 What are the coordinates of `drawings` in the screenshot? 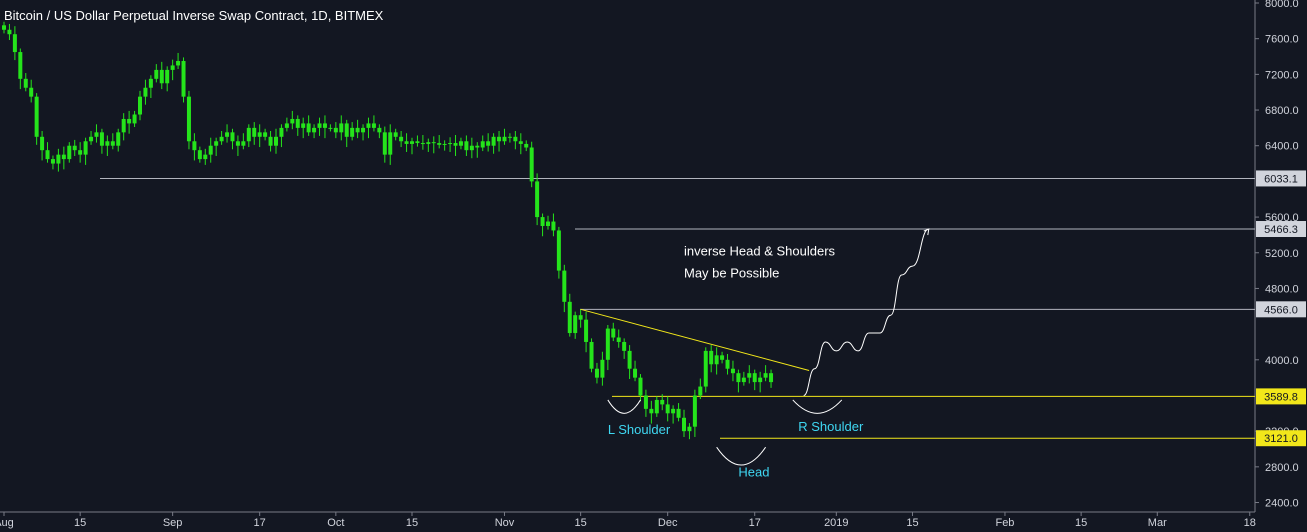 It's located at (755, 347).